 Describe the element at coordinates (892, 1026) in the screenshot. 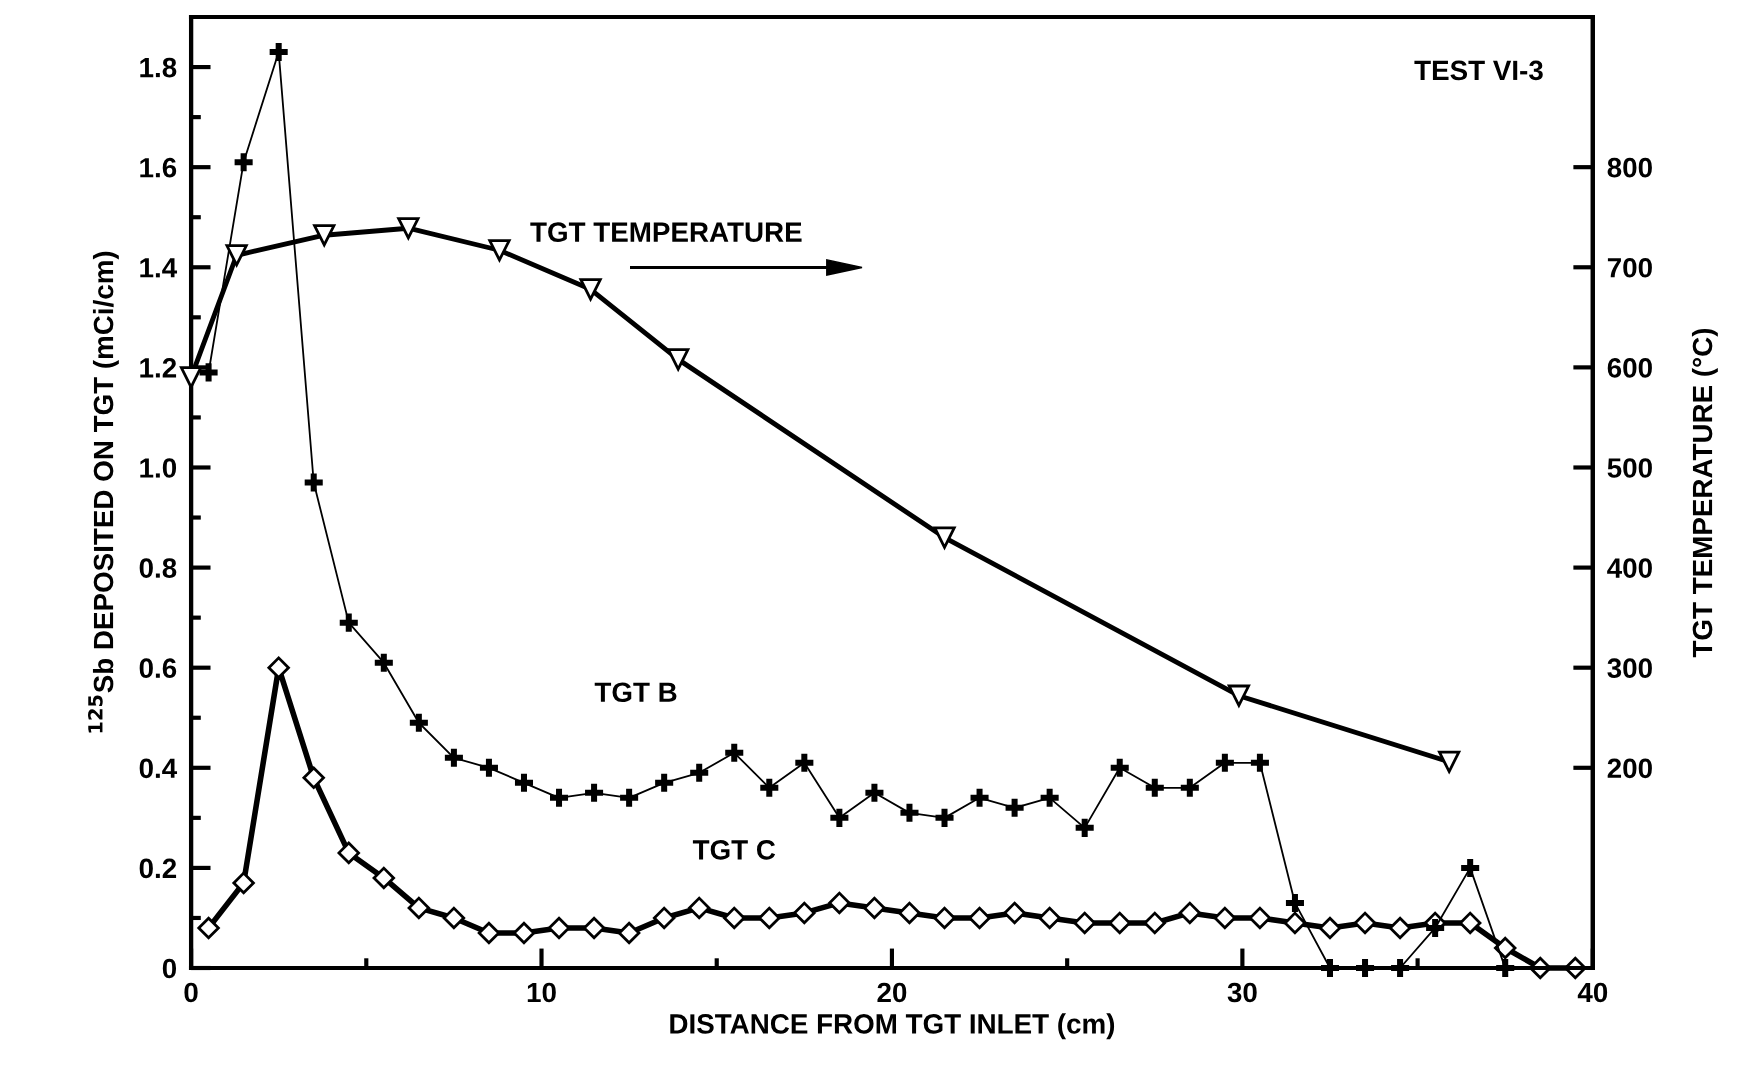

I see `x-axis-title: DISTANCE FROM TGT INLET (cm)` at that location.